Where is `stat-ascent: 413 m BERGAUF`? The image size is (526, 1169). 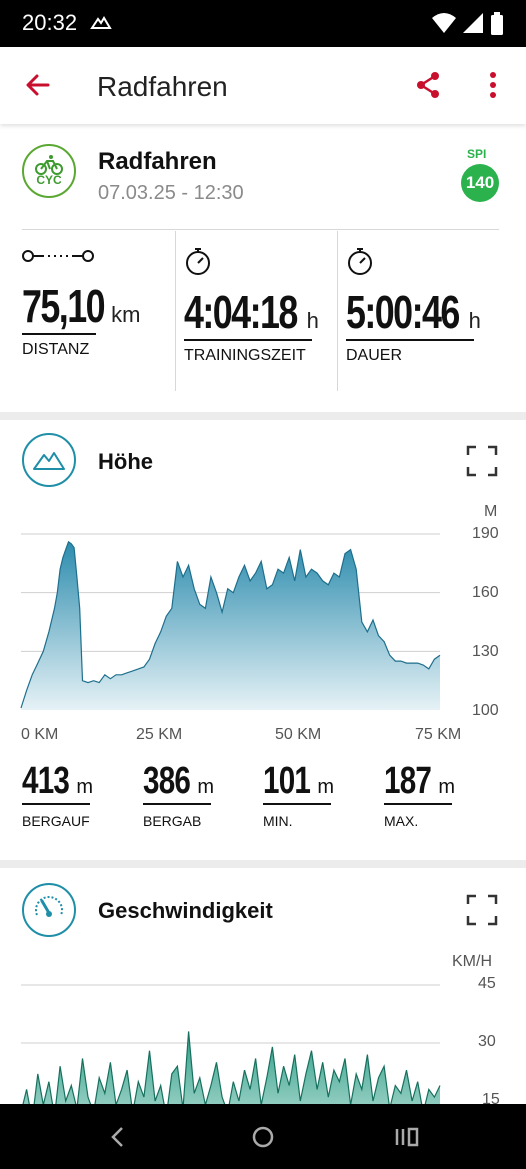
stat-ascent: 413 m BERGAUF is located at coordinates (57, 794).